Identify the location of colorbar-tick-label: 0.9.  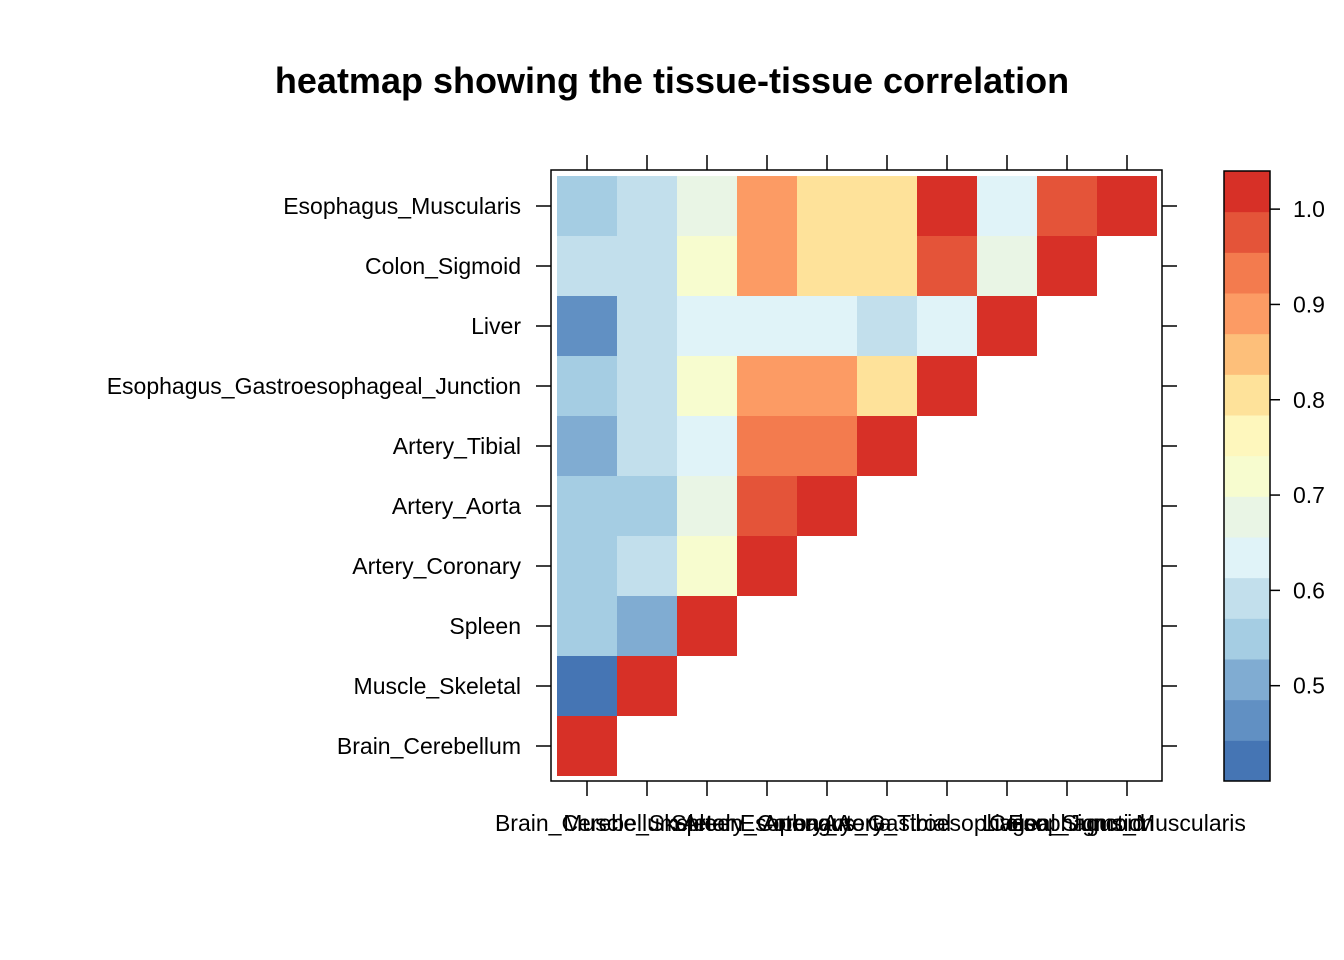
(1309, 304).